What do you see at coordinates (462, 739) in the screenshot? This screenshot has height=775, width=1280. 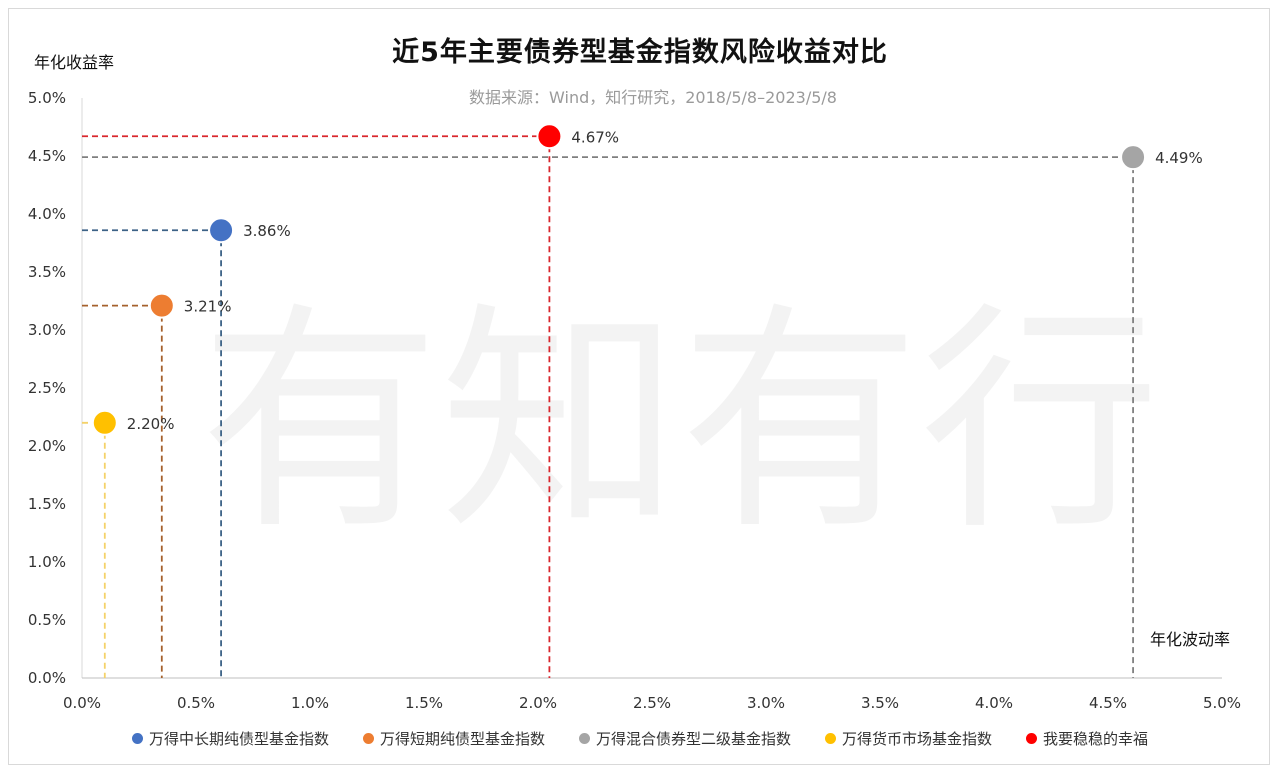 I see `legend-label: 万得短期纯债型基金指数` at bounding box center [462, 739].